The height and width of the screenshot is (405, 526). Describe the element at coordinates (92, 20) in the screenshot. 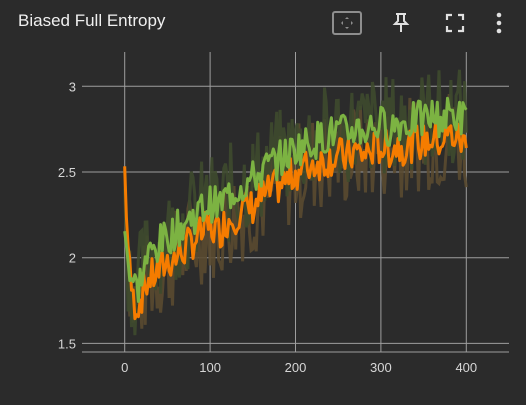

I see `chart-title: Biased Full Entropy` at that location.